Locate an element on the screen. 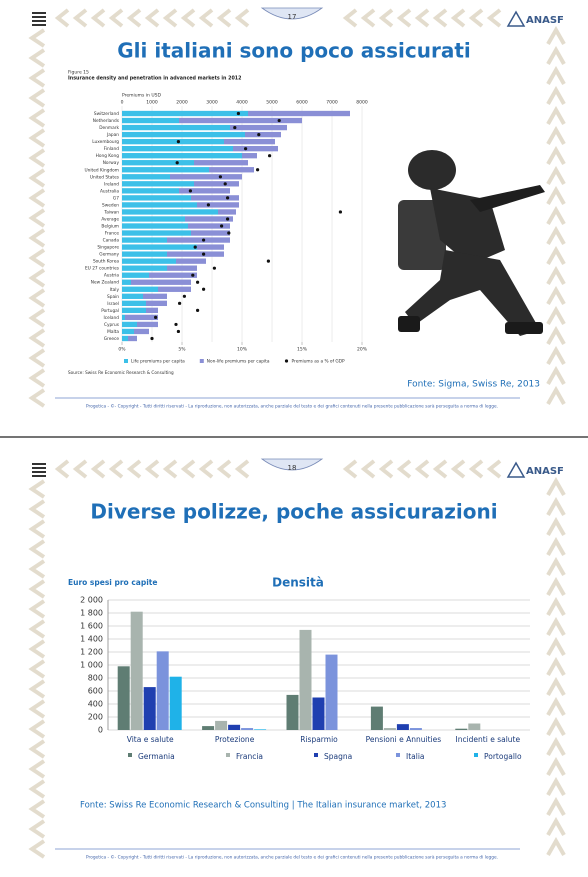 The image size is (588, 877). category-label: Hong Kong is located at coordinates (108, 156).